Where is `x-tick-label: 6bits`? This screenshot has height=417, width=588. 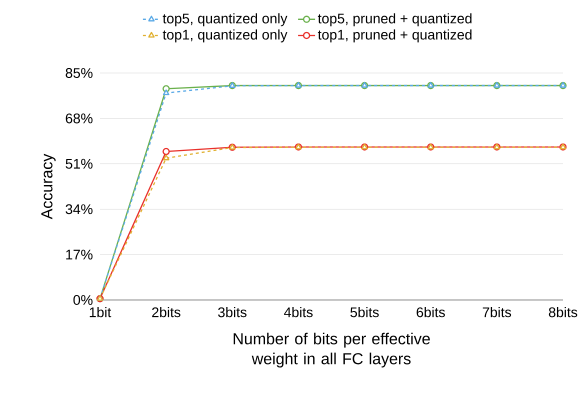 x-tick-label: 6bits is located at coordinates (430, 312).